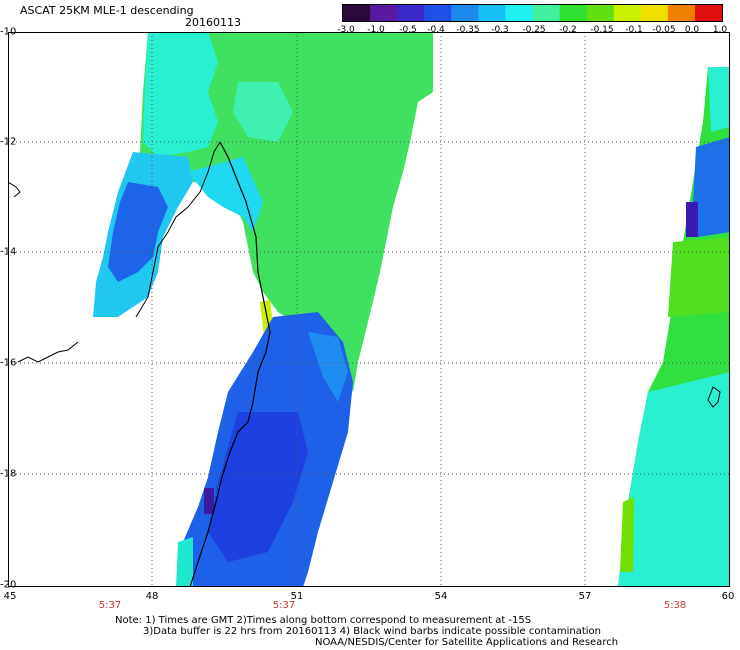 The width and height of the screenshot is (740, 650). I want to click on coastline-right-island, so click(714, 397).